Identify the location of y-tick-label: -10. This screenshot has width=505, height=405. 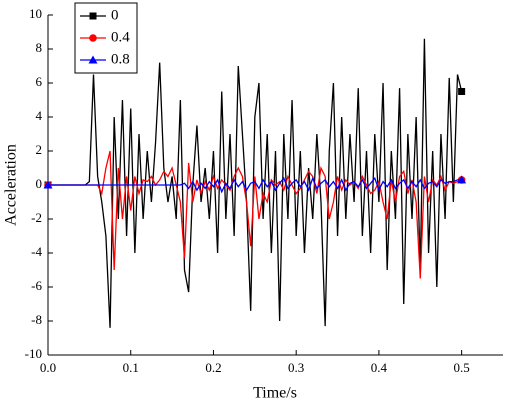
(33, 353).